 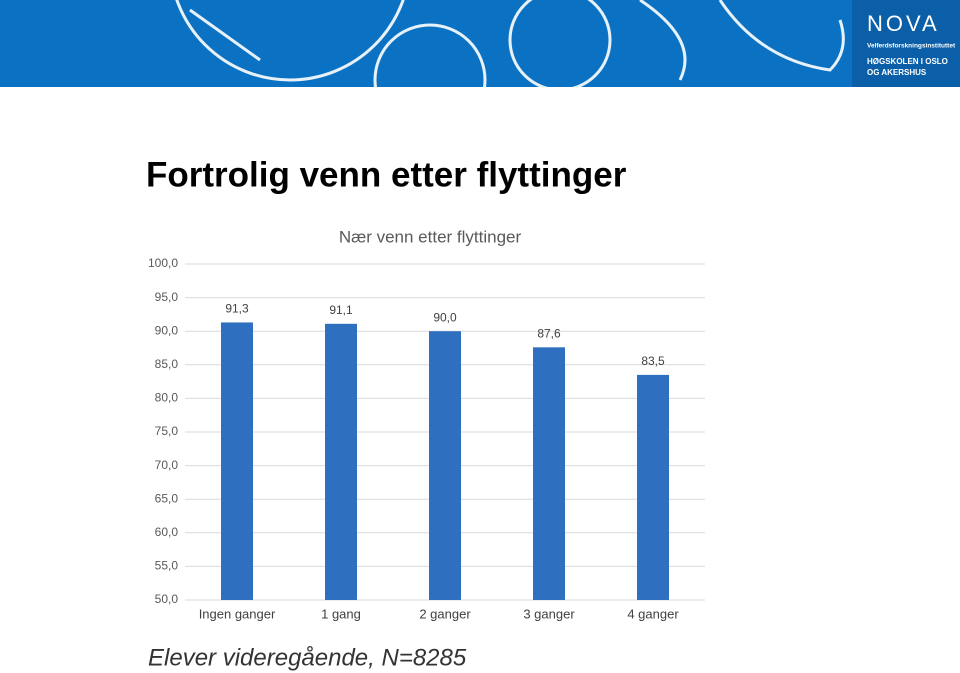 What do you see at coordinates (907, 61) in the screenshot?
I see `logo-school: HØGSKOLEN I OSLO` at bounding box center [907, 61].